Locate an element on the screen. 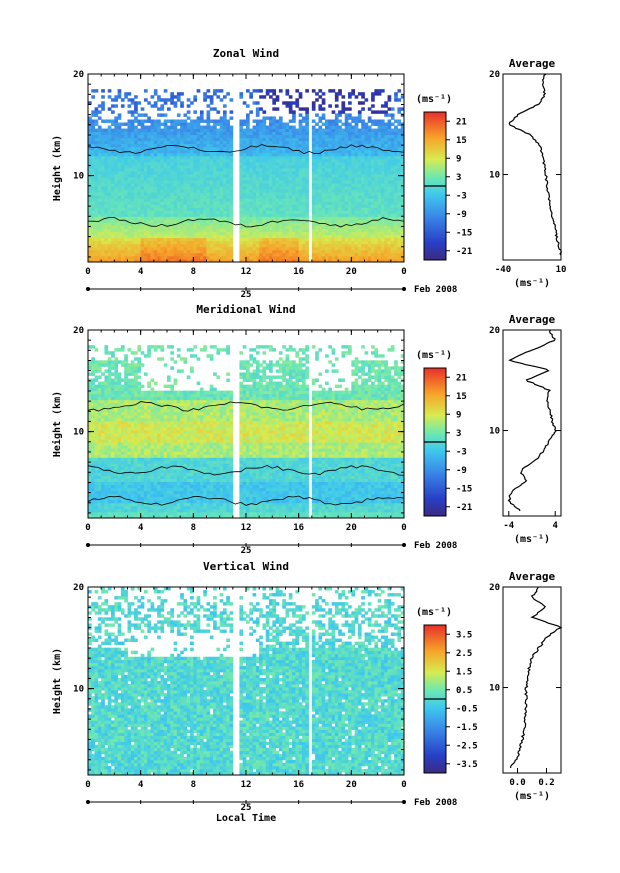 The height and width of the screenshot is (873, 620). y-tick-label: 20 is located at coordinates (78, 75).